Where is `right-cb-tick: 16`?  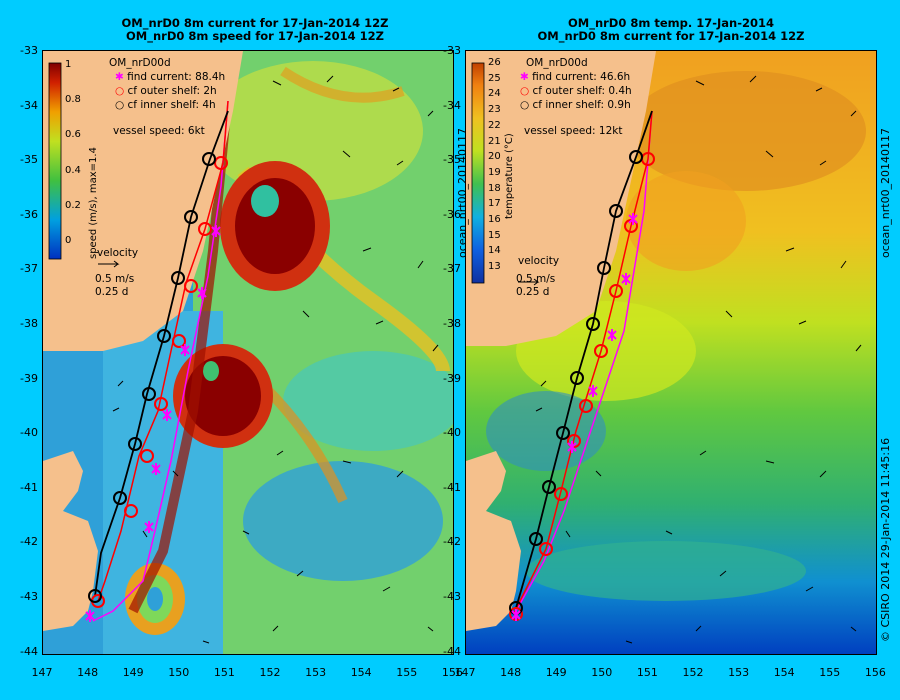
right-cb-tick: 16 is located at coordinates (494, 219).